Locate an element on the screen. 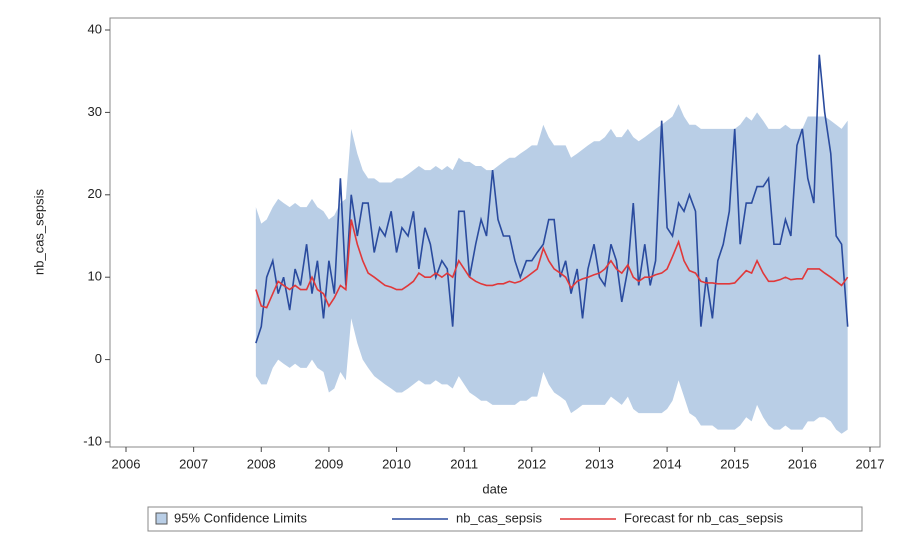 Image resolution: width=897 pixels, height=543 pixels. y-tick-label: 30 is located at coordinates (95, 111).